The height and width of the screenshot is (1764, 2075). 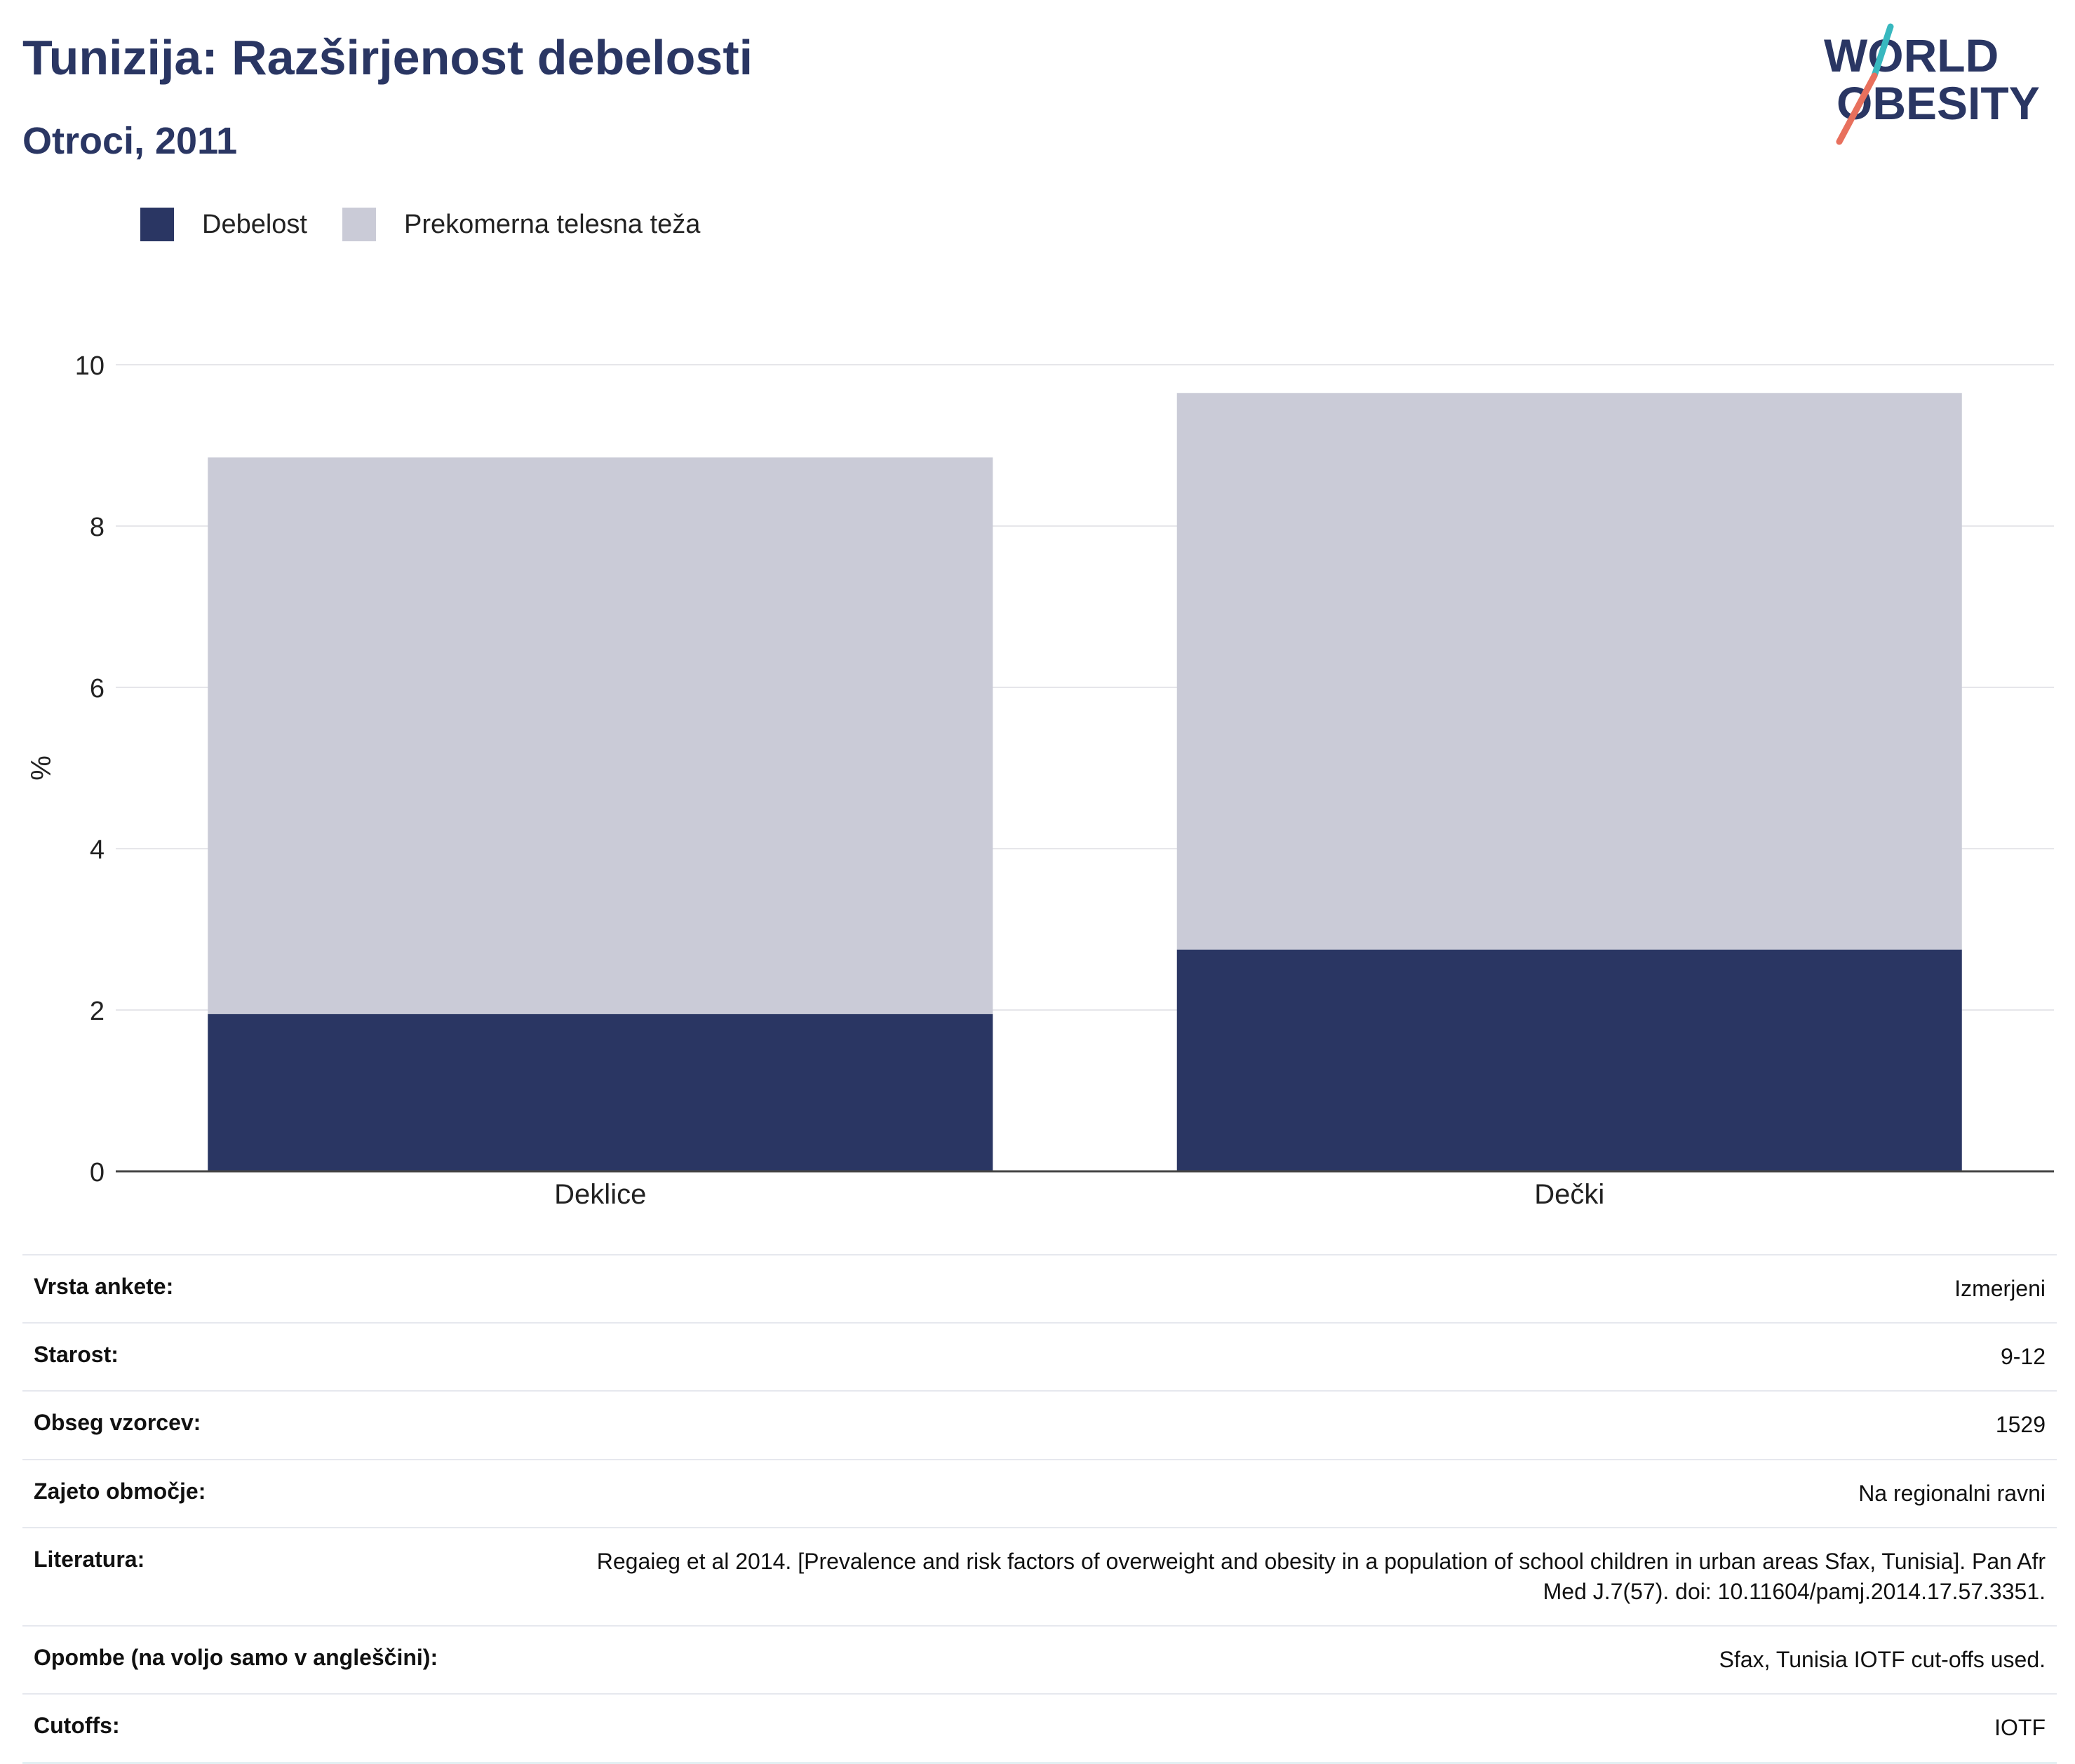 I want to click on legend: Debelost Prekomerna telesna teža, so click(x=437, y=225).